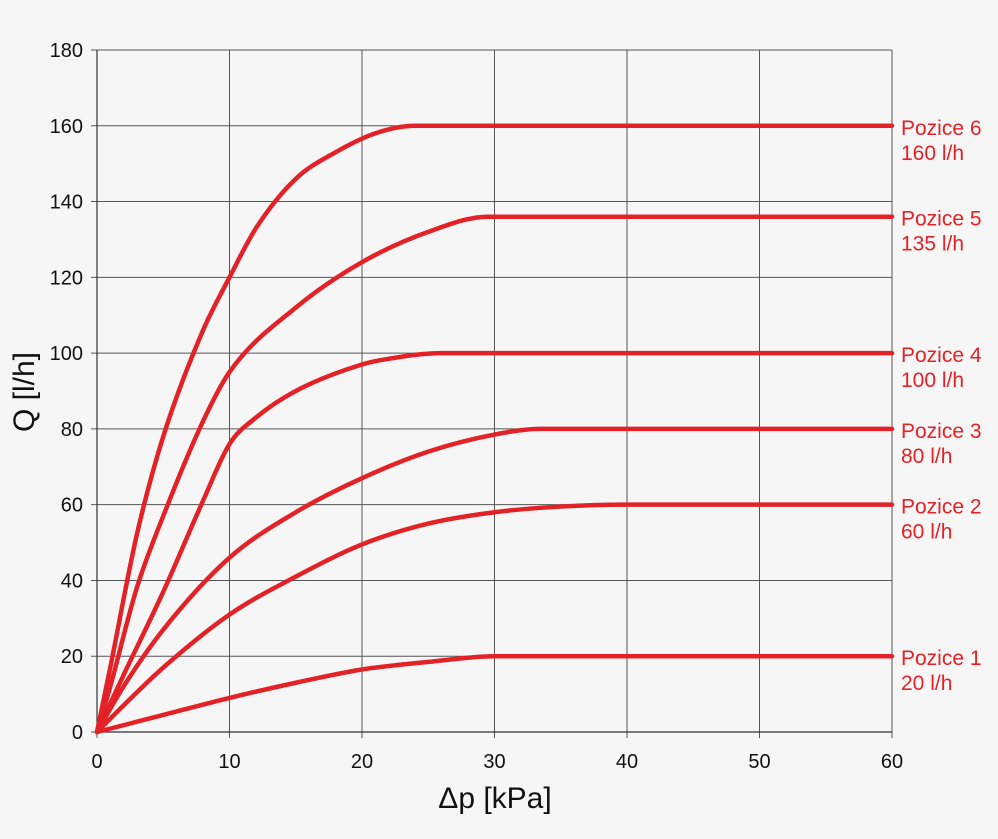  Describe the element at coordinates (72, 506) in the screenshot. I see `y-tick-label: 60` at that location.